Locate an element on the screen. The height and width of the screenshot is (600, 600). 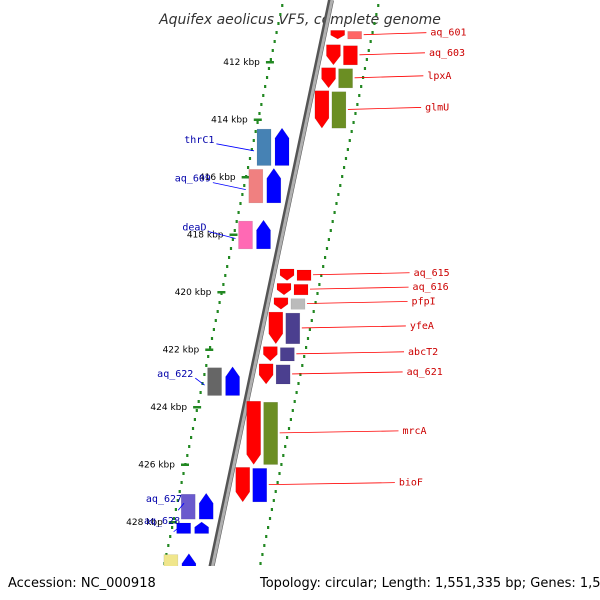
forward-gene-label: aq_621 is located at coordinates (425, 372).